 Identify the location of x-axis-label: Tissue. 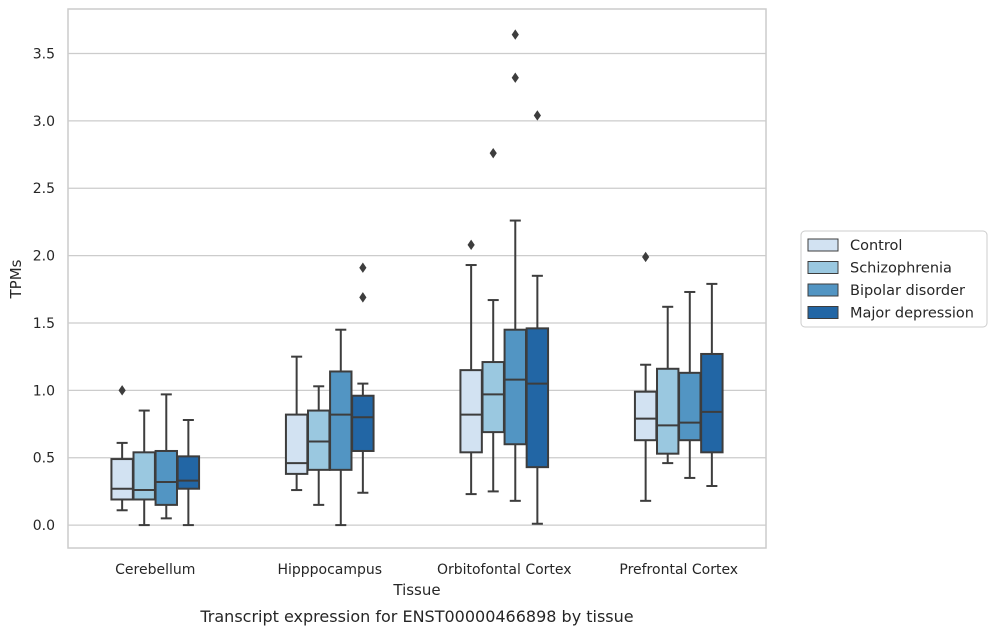
(416, 590).